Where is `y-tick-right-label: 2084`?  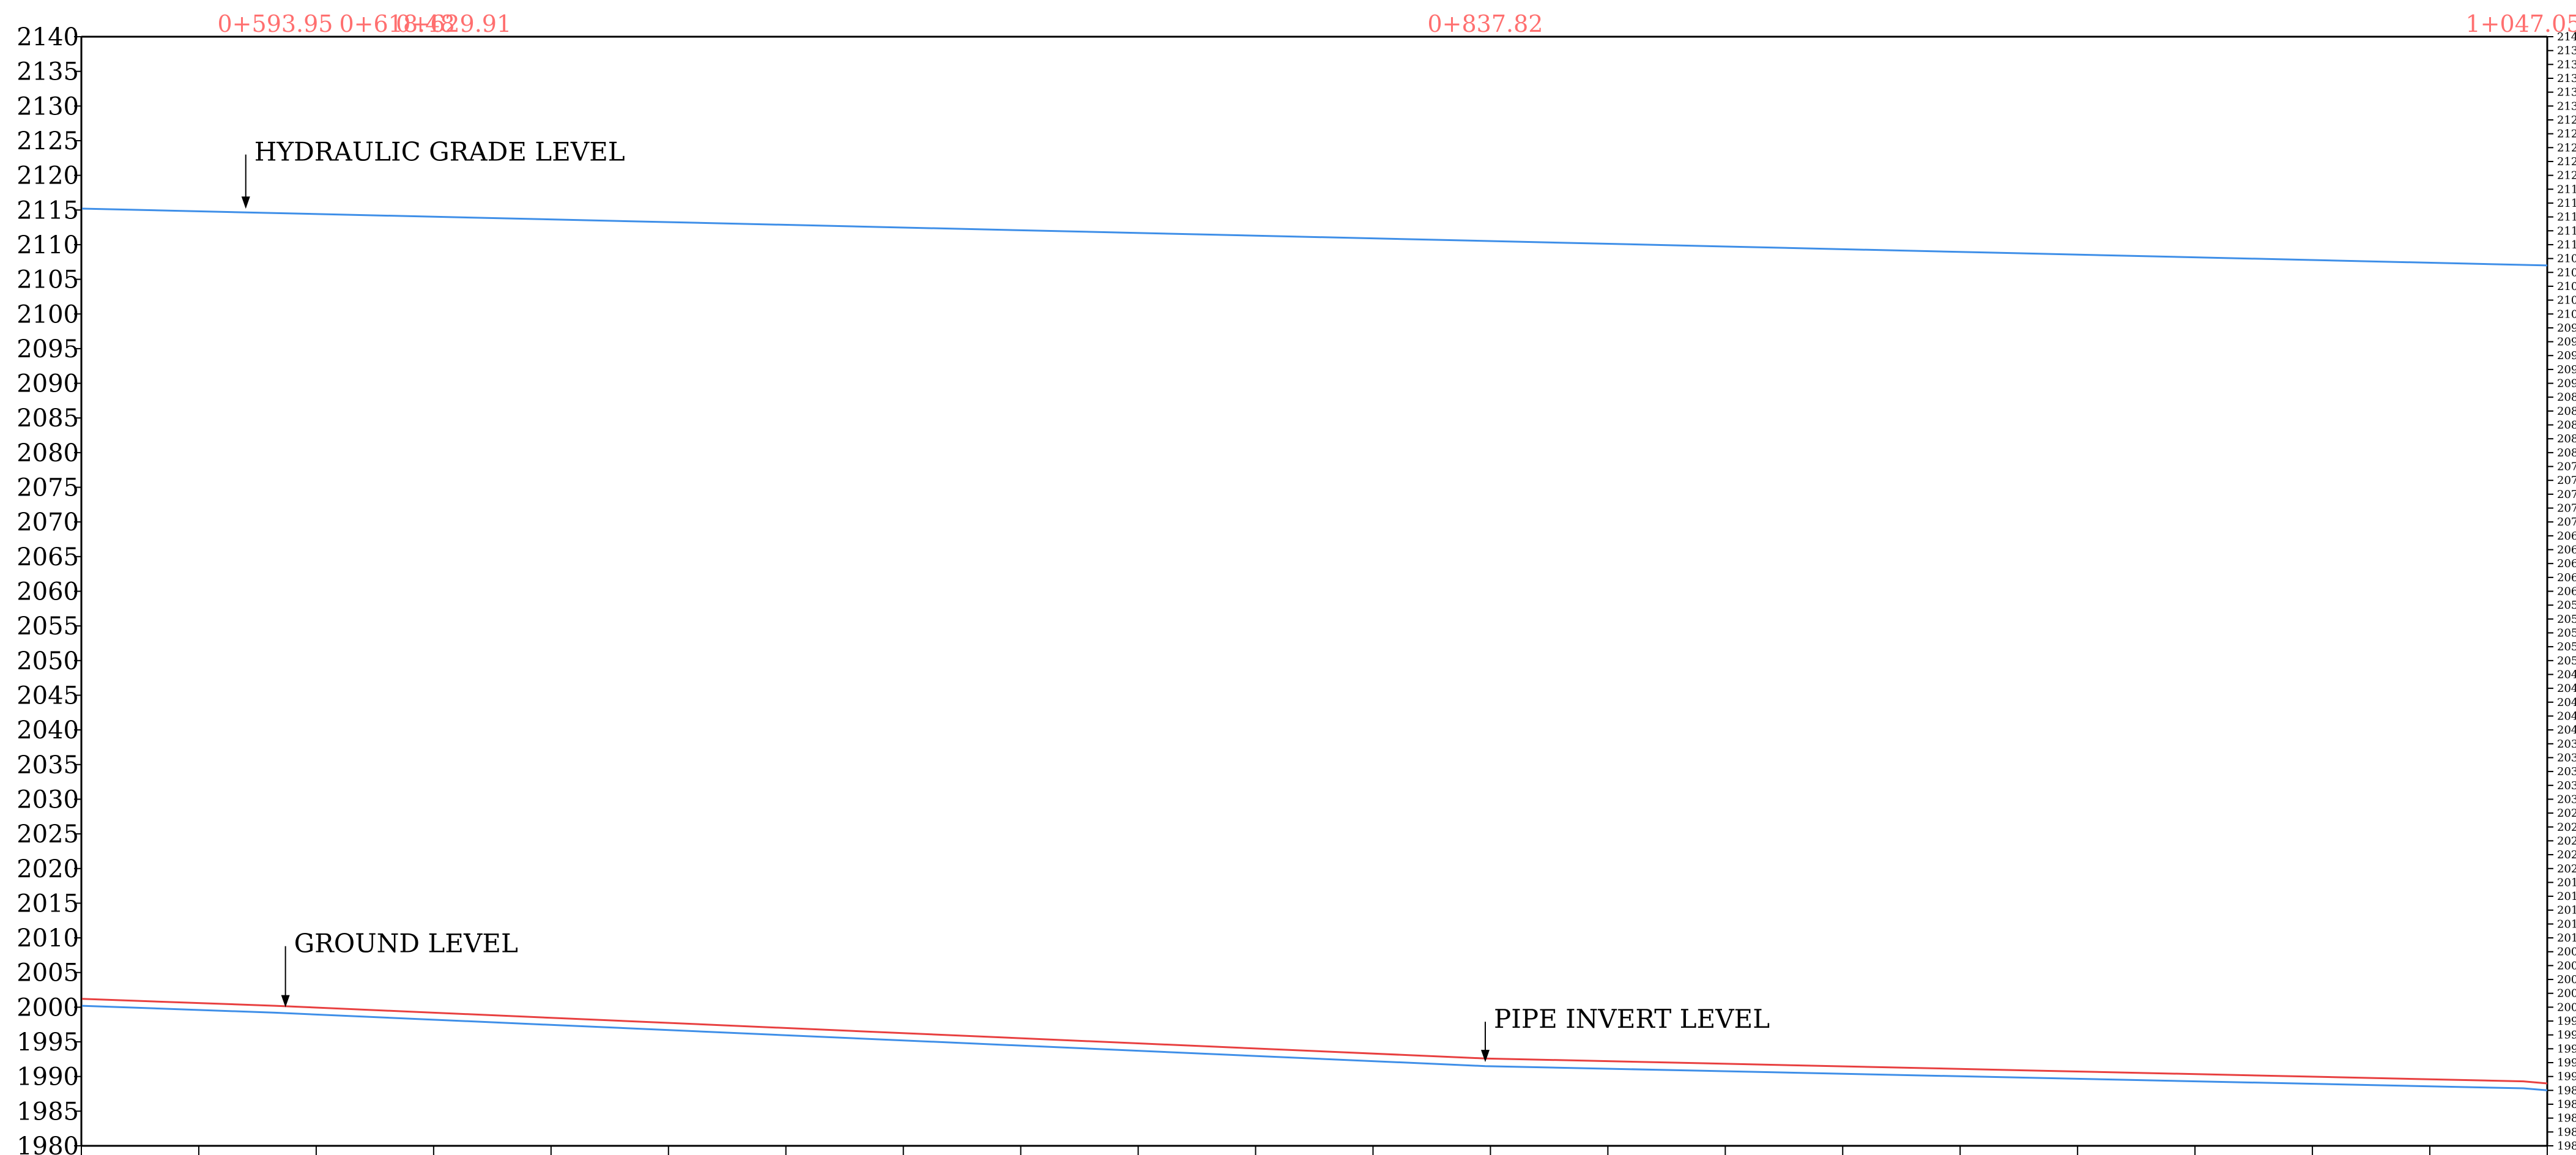
y-tick-right-label: 2084 is located at coordinates (2566, 425).